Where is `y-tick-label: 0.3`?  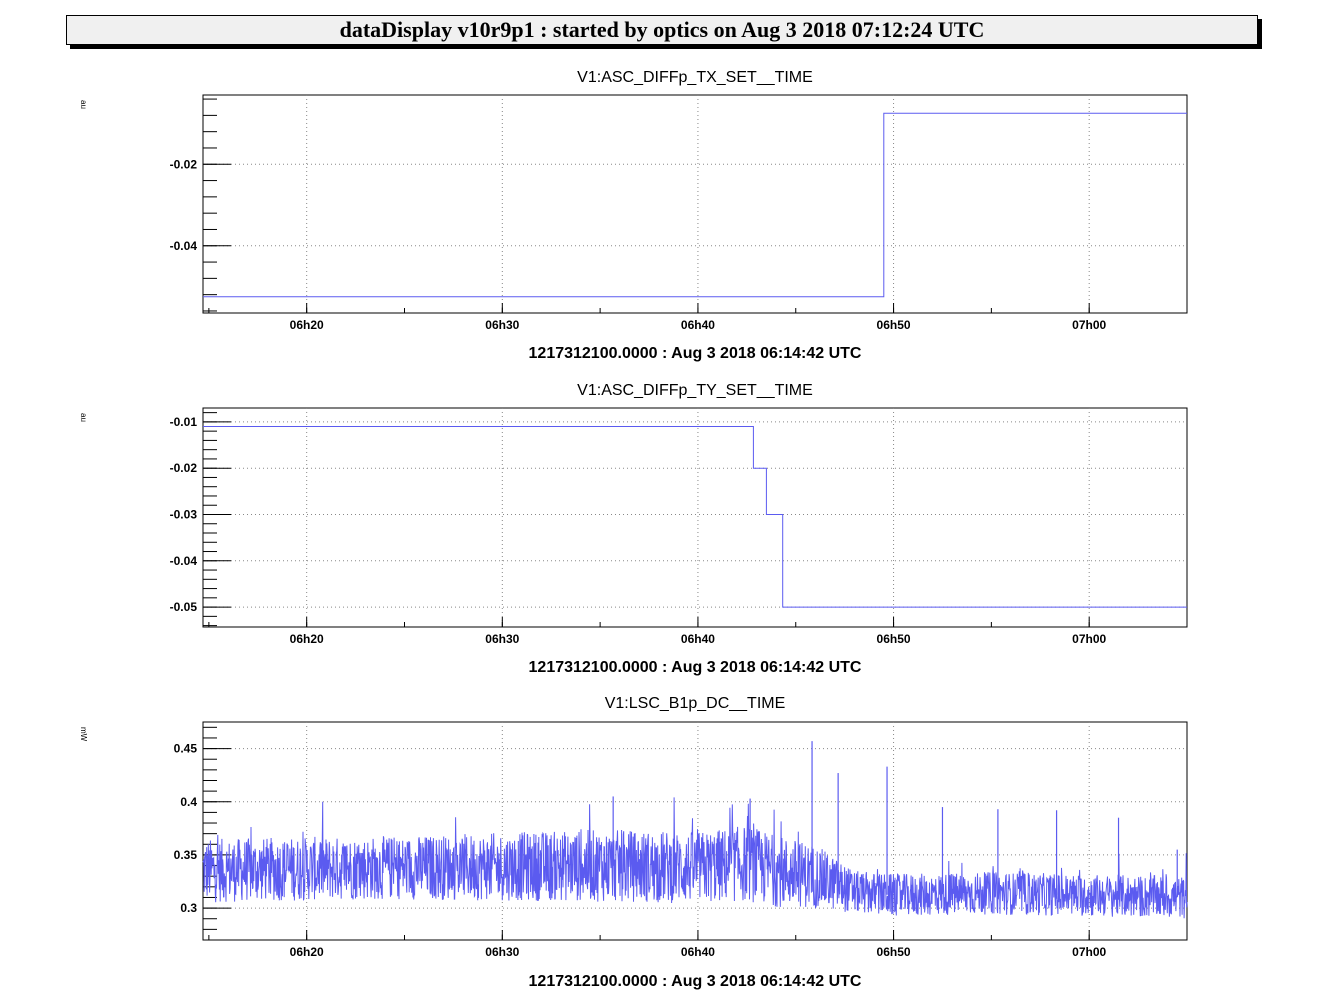
y-tick-label: 0.3 is located at coordinates (188, 908).